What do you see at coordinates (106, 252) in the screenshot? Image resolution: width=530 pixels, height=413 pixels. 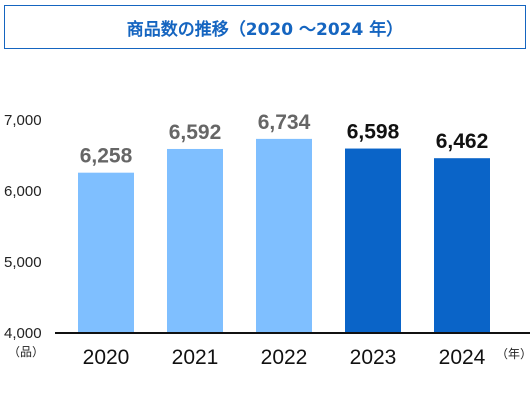 I see `bar-2020` at bounding box center [106, 252].